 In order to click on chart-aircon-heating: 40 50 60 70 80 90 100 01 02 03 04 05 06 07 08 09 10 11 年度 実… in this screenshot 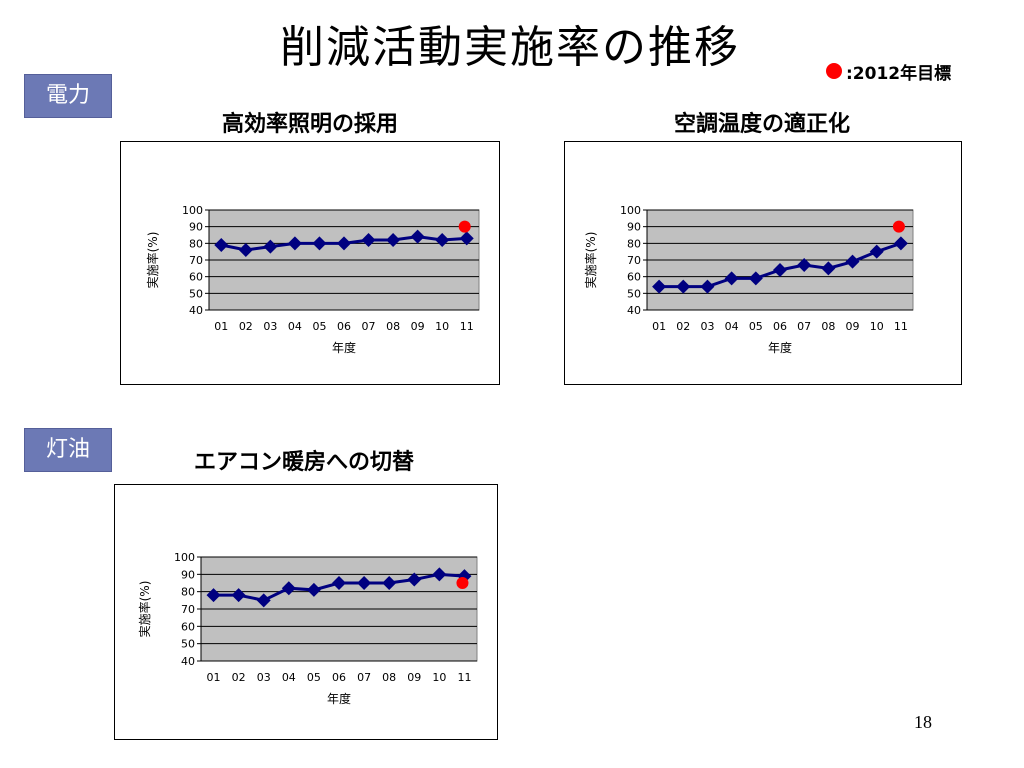, I will do `click(306, 612)`.